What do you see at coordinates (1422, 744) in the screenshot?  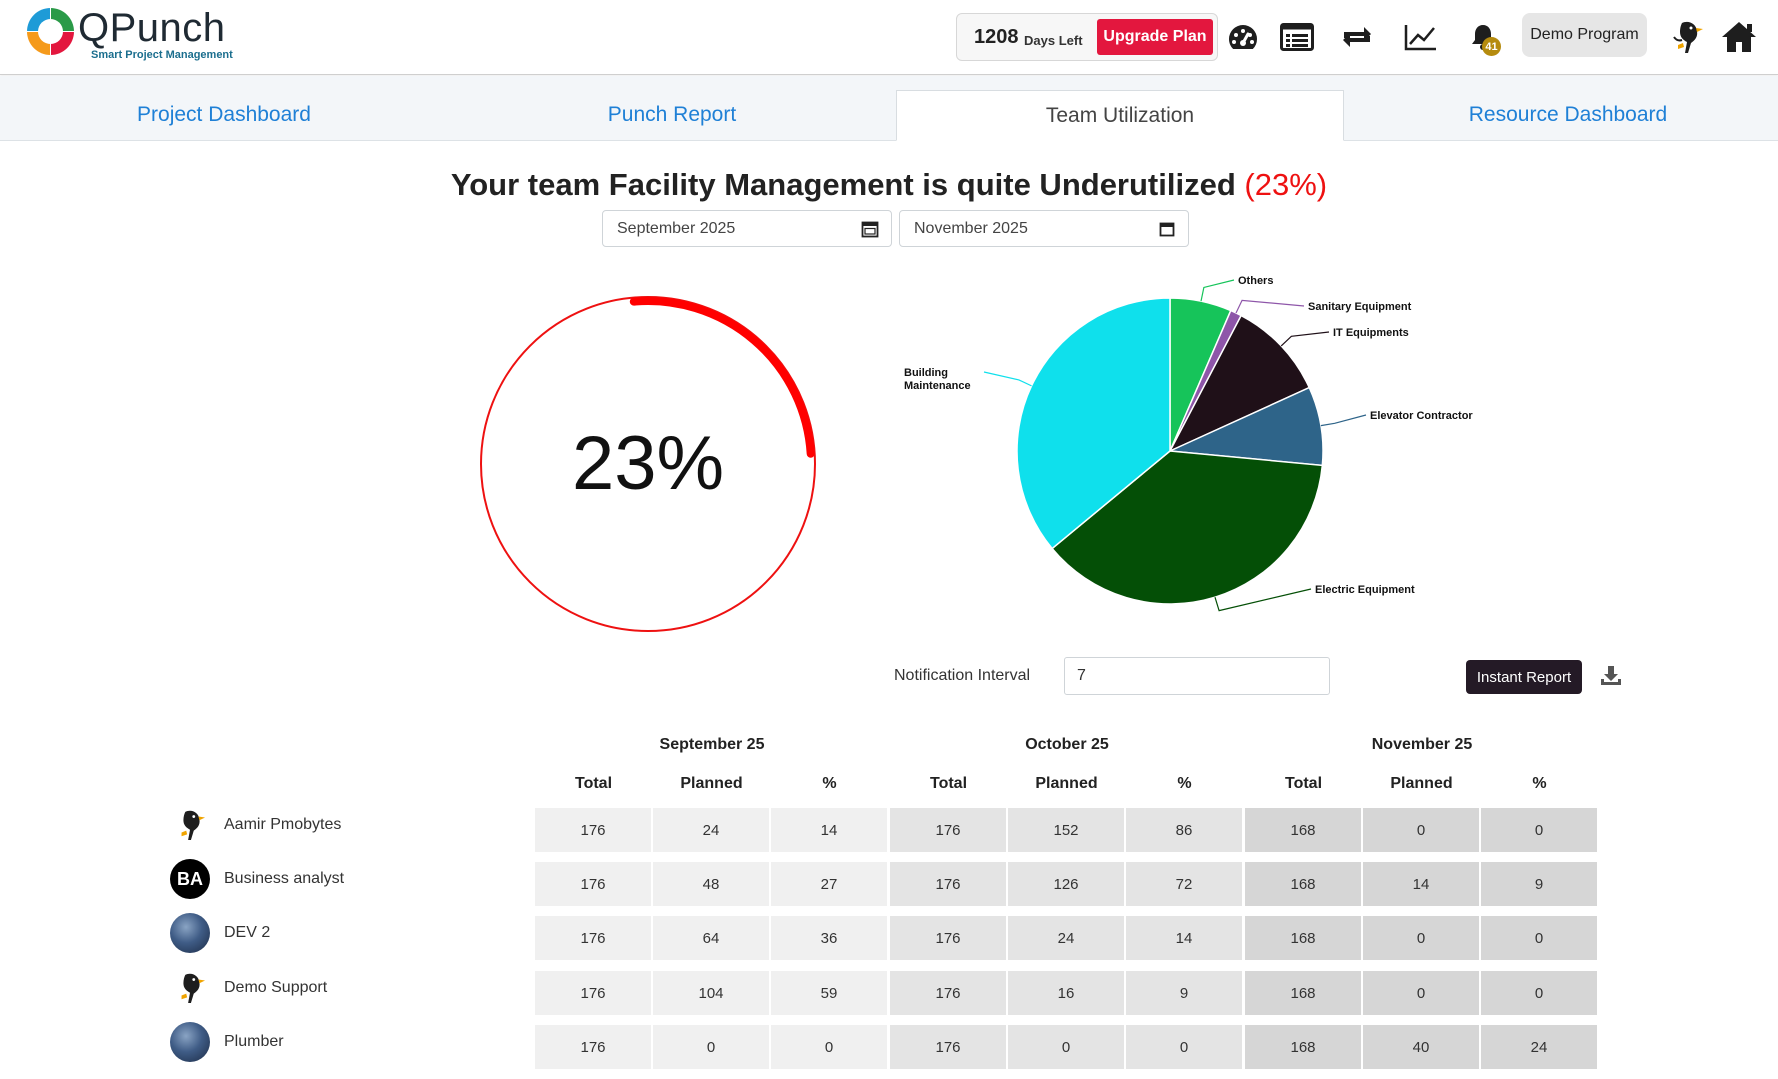 I see `month-header: November 25` at bounding box center [1422, 744].